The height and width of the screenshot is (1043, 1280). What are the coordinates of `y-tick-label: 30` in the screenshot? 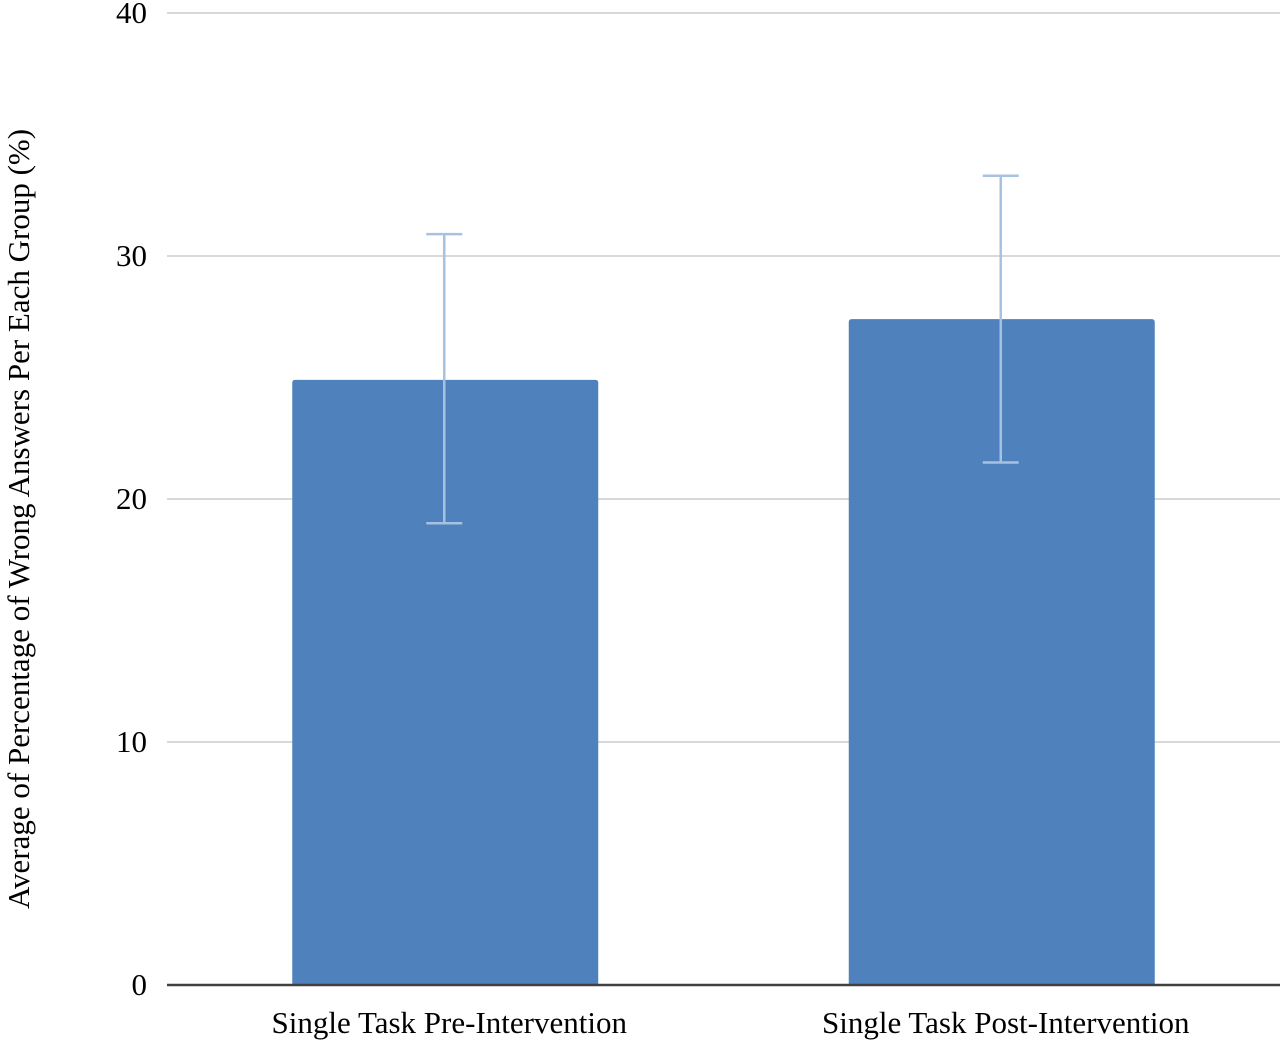 It's located at (131, 255).